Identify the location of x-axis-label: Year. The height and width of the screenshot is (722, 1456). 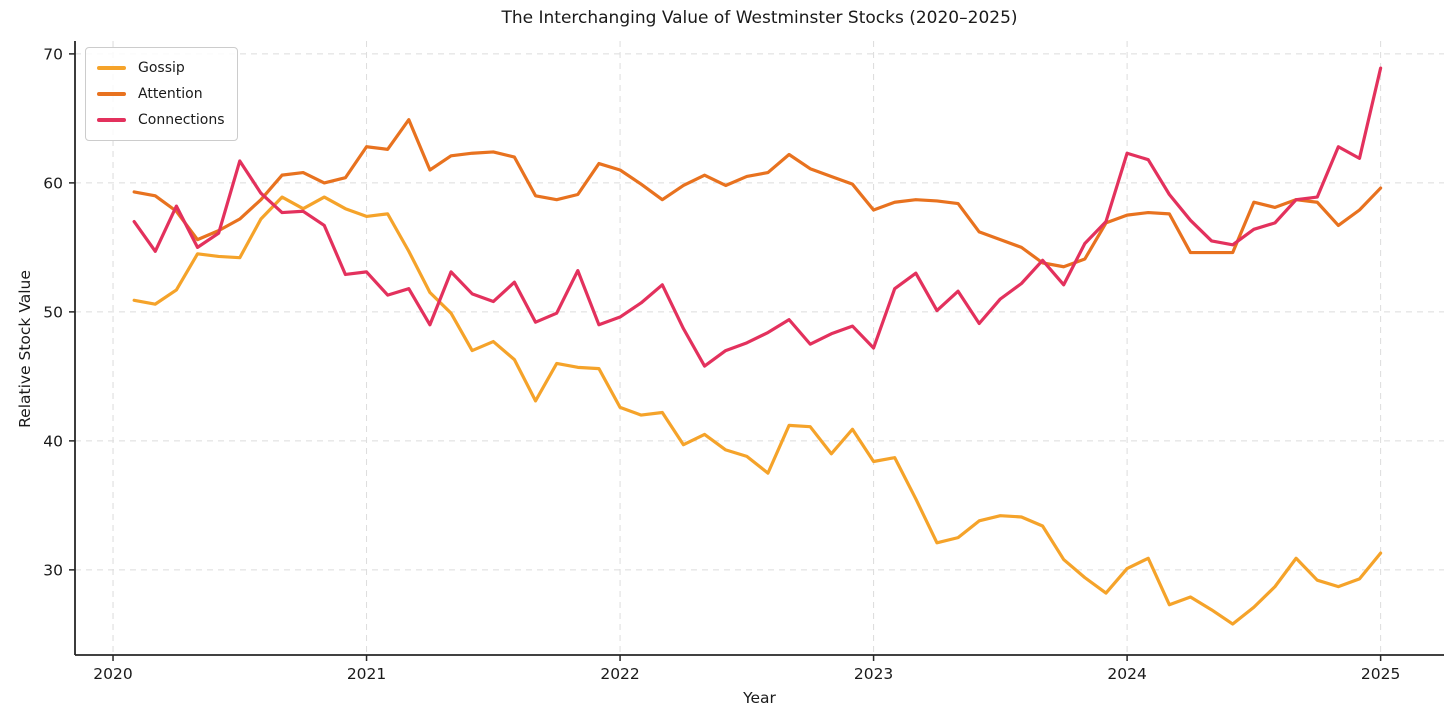
(759, 698).